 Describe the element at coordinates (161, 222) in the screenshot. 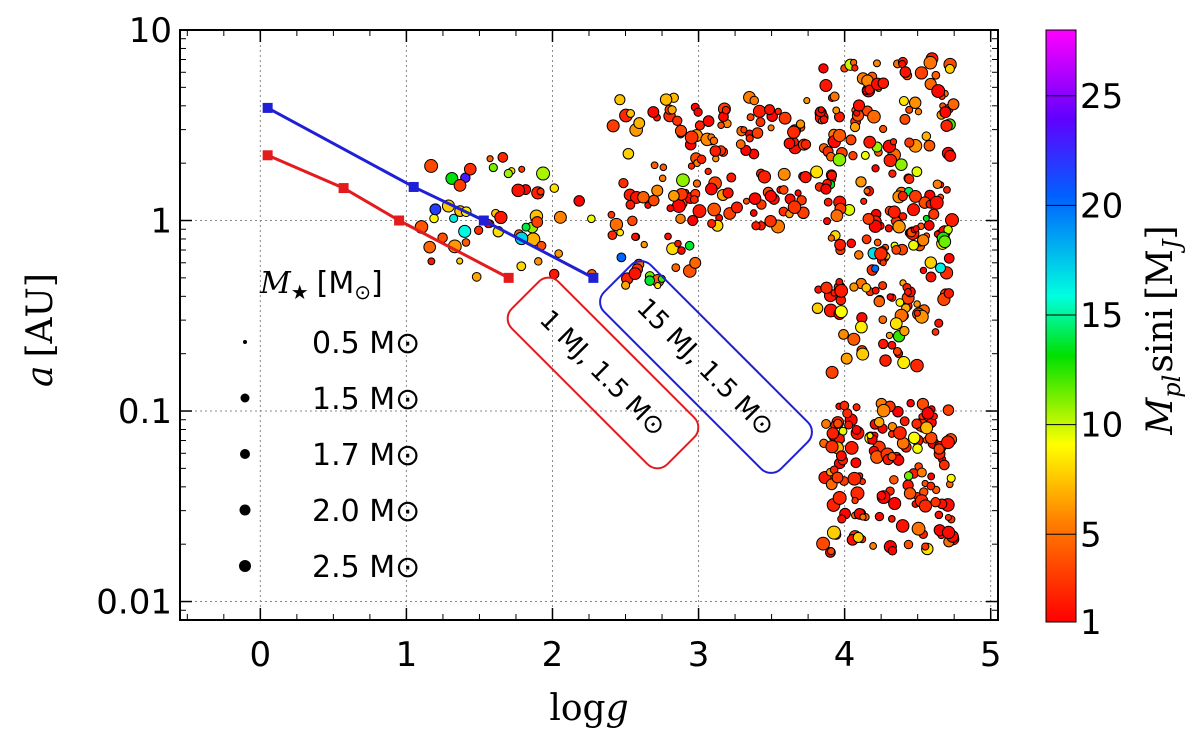

I see `y-tick-label: 1` at that location.